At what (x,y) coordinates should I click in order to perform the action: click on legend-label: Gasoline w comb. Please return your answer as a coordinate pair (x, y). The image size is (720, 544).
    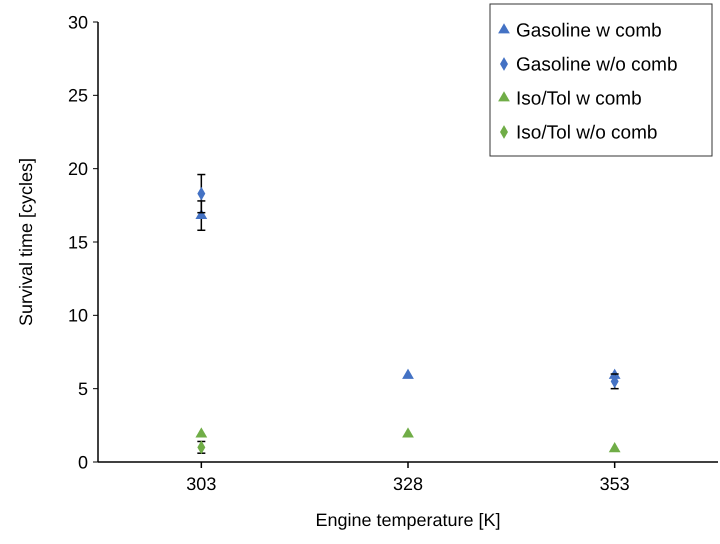
    Looking at the image, I should click on (589, 31).